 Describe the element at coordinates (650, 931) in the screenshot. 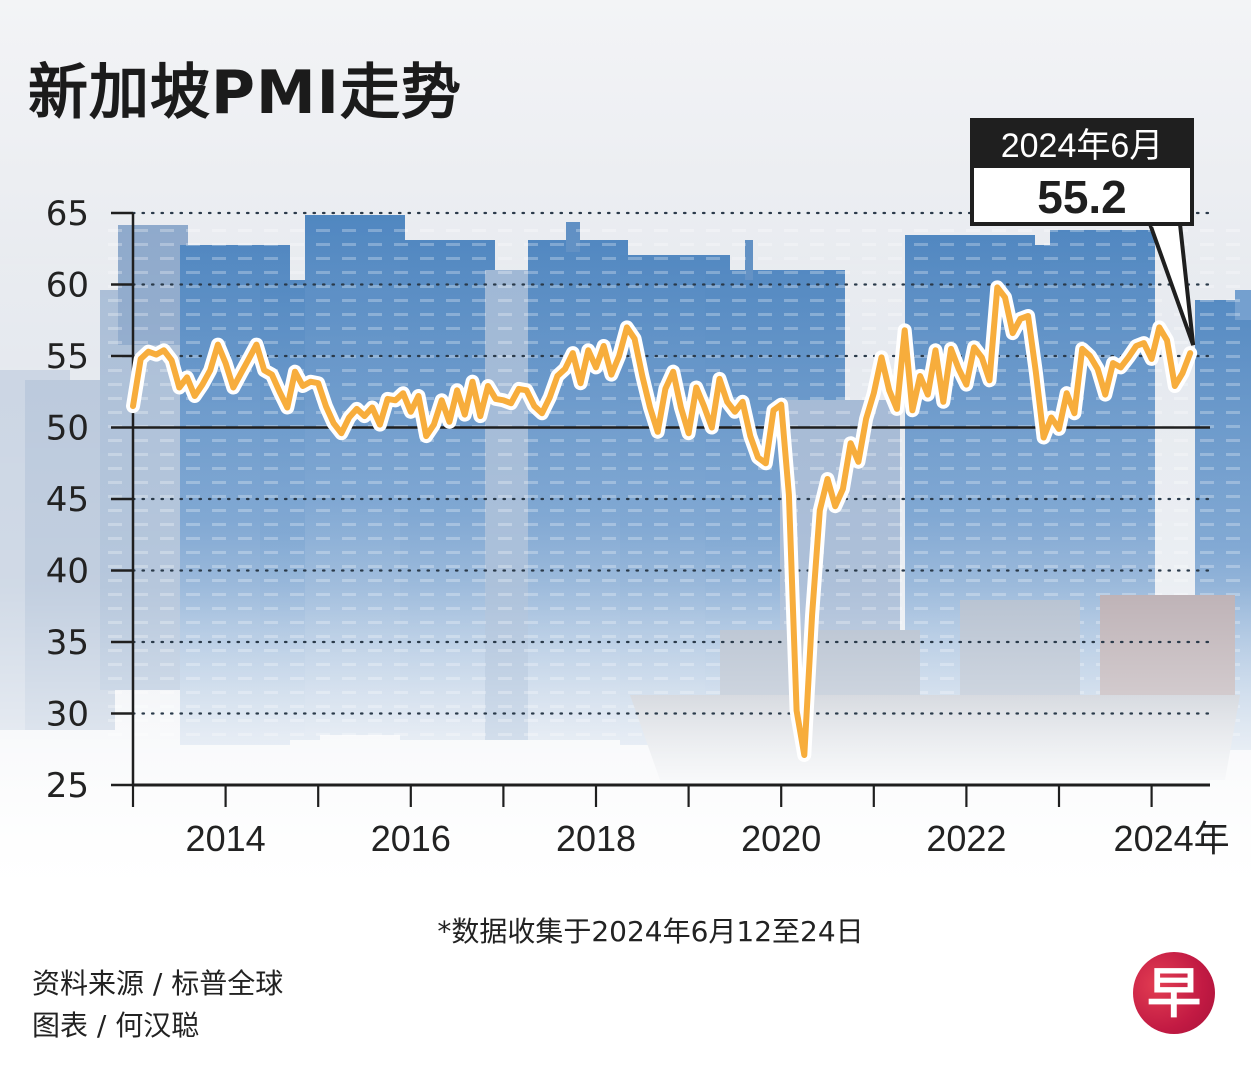

I see `data-collection-note: *数据收集于2024年6月12至24日` at that location.